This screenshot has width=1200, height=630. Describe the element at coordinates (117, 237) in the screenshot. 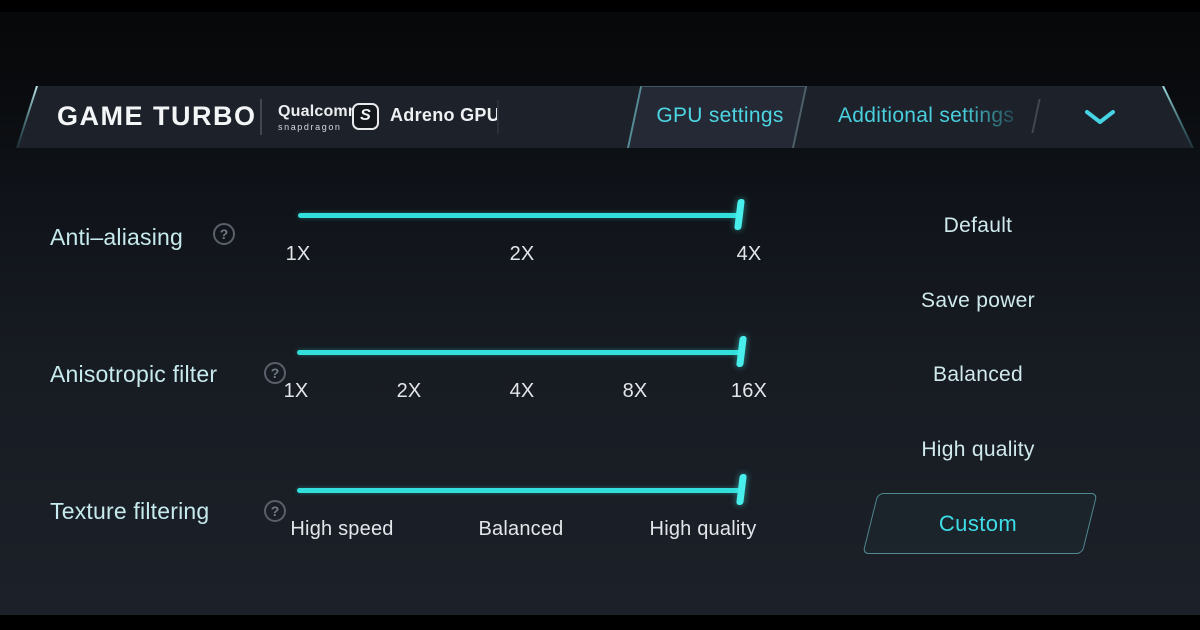

I see `anti-aliasing-label: Anti–aliasing` at that location.